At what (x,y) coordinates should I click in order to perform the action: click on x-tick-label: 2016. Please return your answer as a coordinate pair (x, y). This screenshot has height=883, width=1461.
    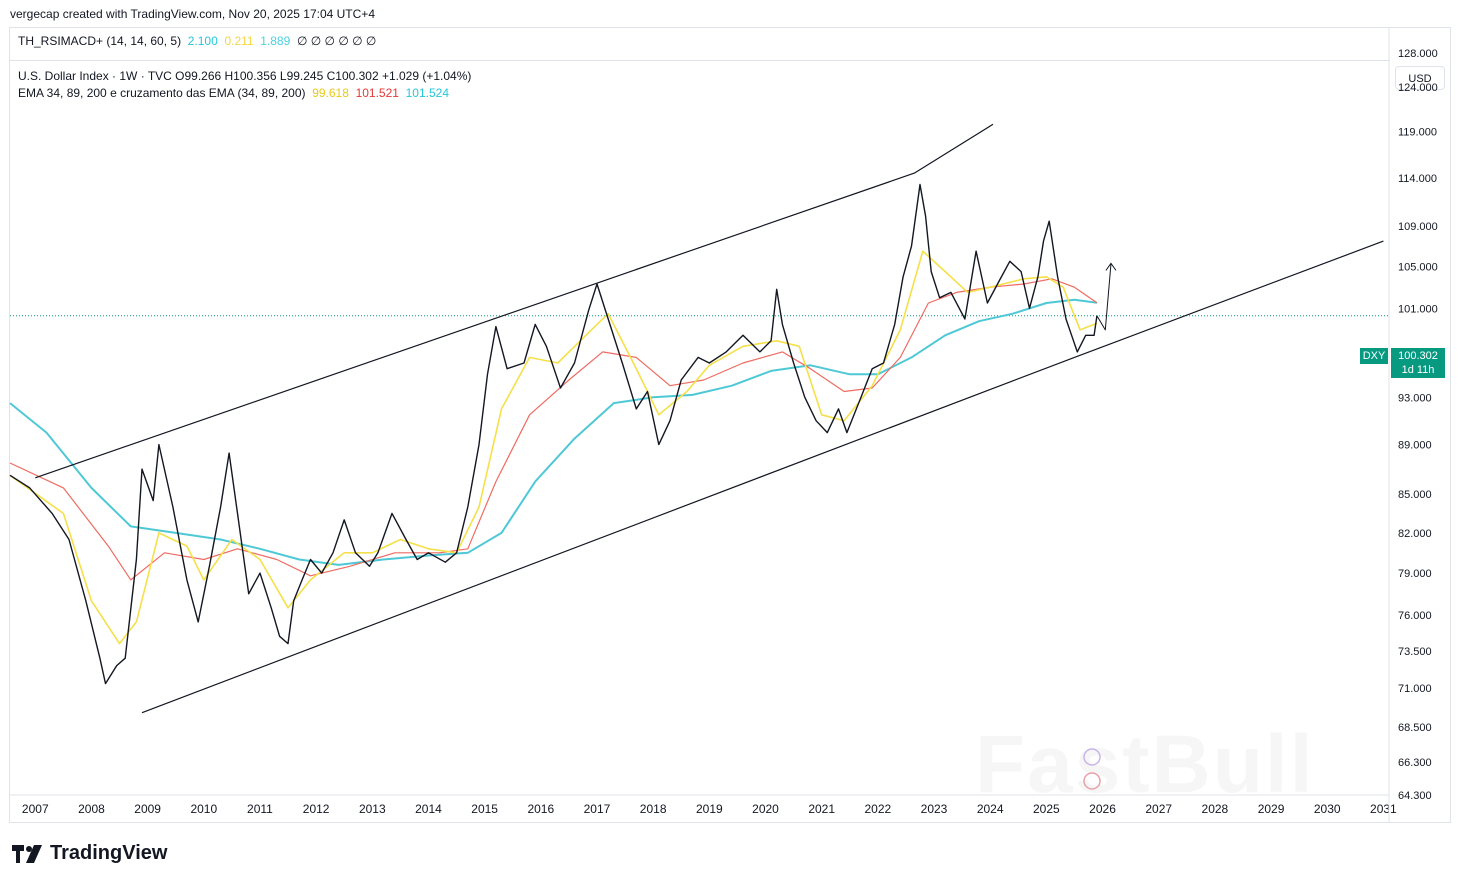
    Looking at the image, I should click on (540, 809).